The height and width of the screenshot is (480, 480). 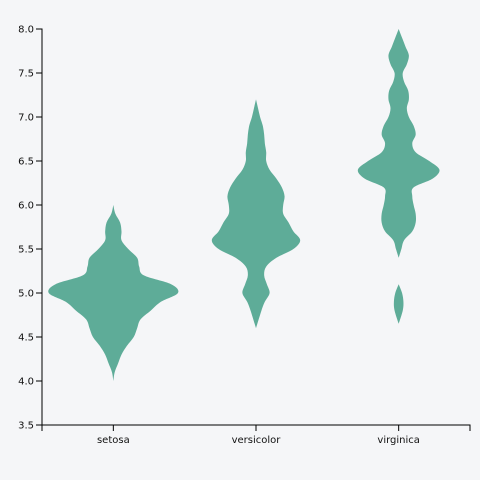 What do you see at coordinates (26, 162) in the screenshot?
I see `y-tick-label: 6.5` at bounding box center [26, 162].